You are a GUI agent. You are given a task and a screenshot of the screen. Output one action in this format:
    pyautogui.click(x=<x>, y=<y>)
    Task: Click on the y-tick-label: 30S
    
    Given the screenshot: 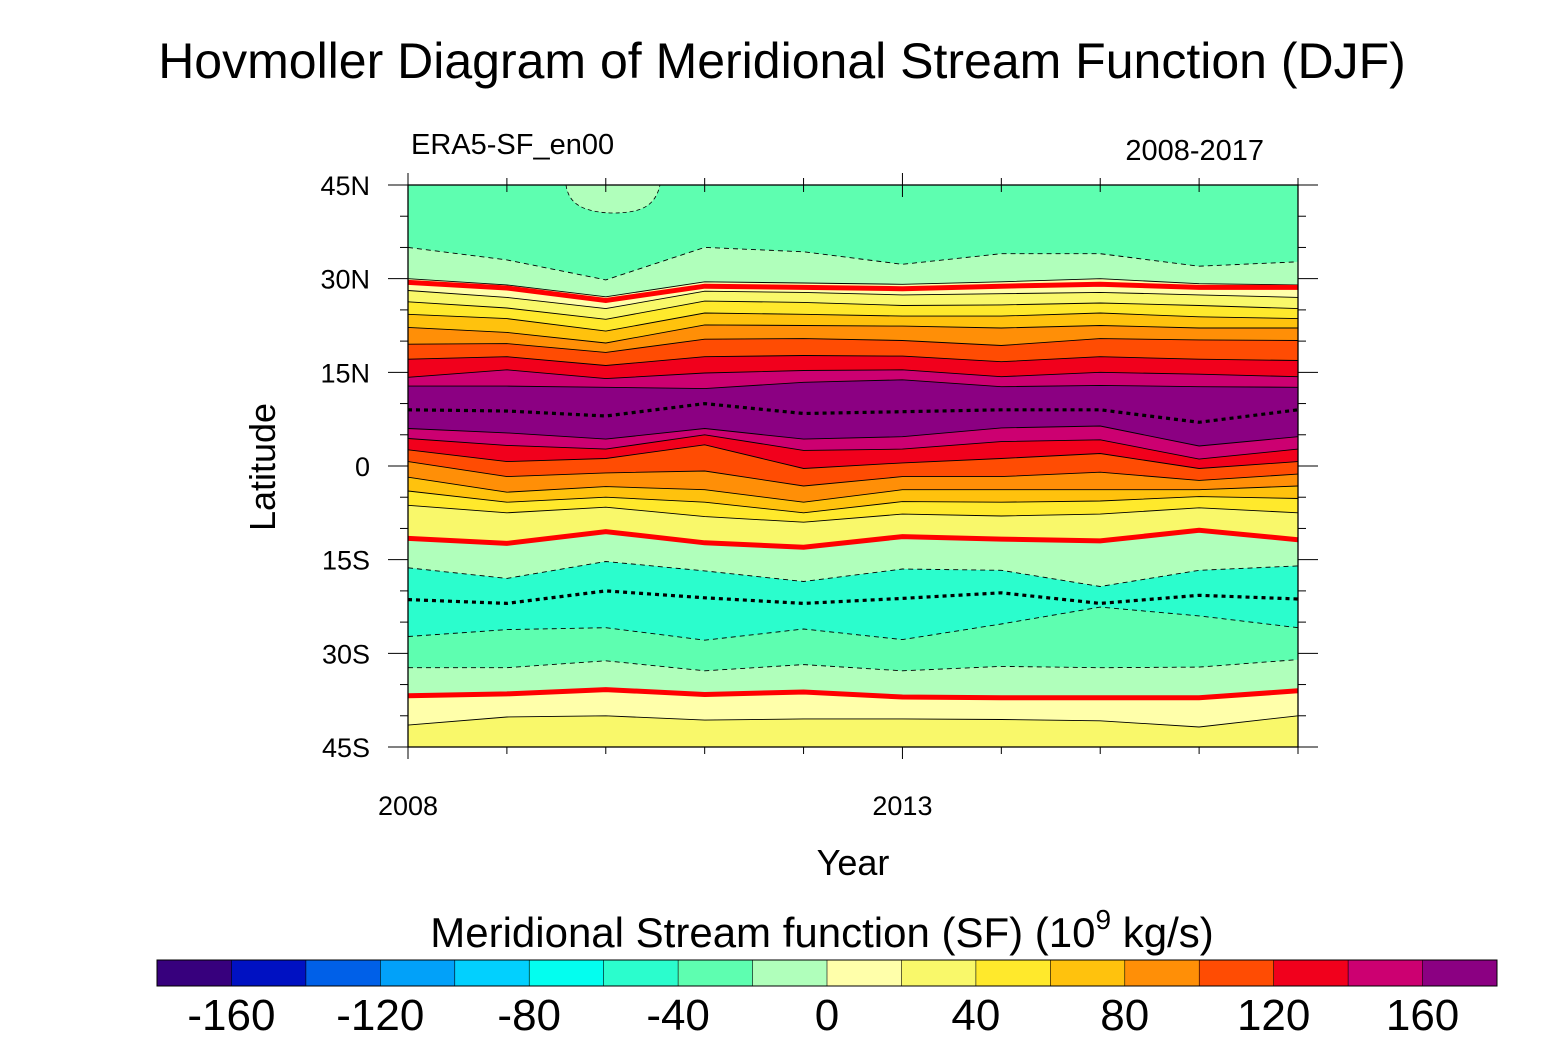 What is the action you would take?
    pyautogui.click(x=346, y=654)
    